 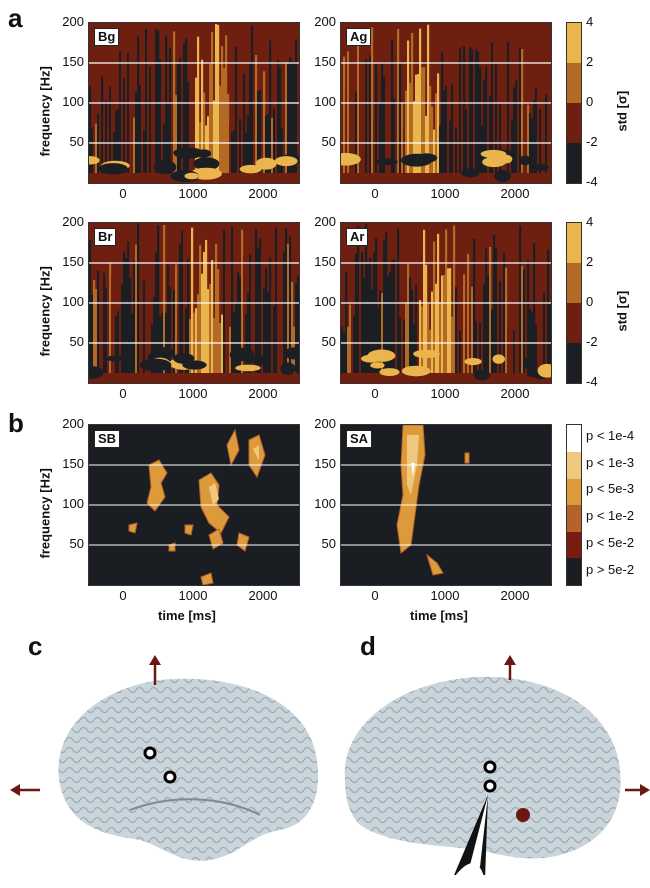 I want to click on significance-sb: SB, so click(x=194, y=505).